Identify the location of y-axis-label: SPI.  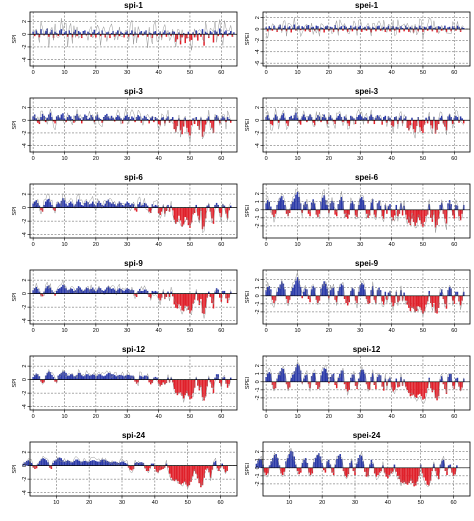
(15, 38).